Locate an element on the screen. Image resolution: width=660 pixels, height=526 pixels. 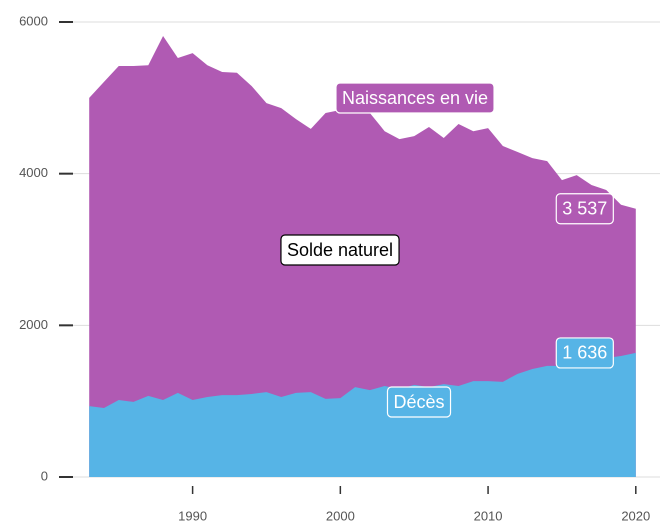
value-label: 1 636 is located at coordinates (584, 353).